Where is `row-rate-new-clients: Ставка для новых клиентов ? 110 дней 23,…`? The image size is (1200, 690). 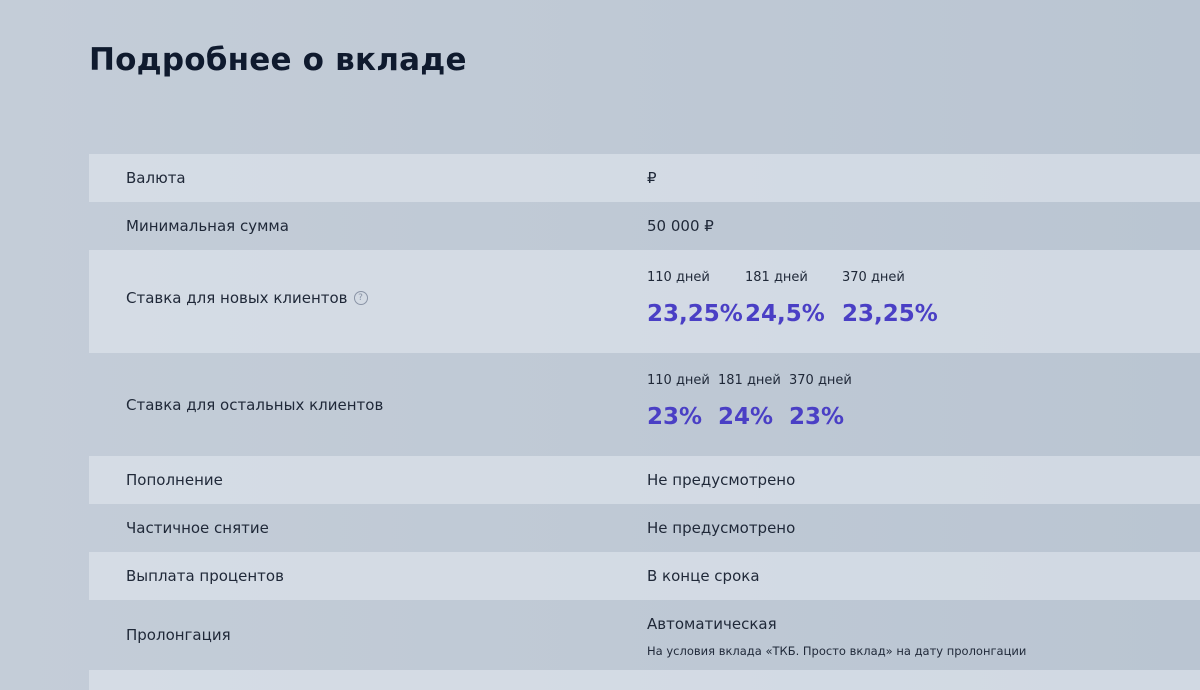 row-rate-new-clients: Ставка для новых клиентов ? 110 дней 23,… is located at coordinates (644, 301).